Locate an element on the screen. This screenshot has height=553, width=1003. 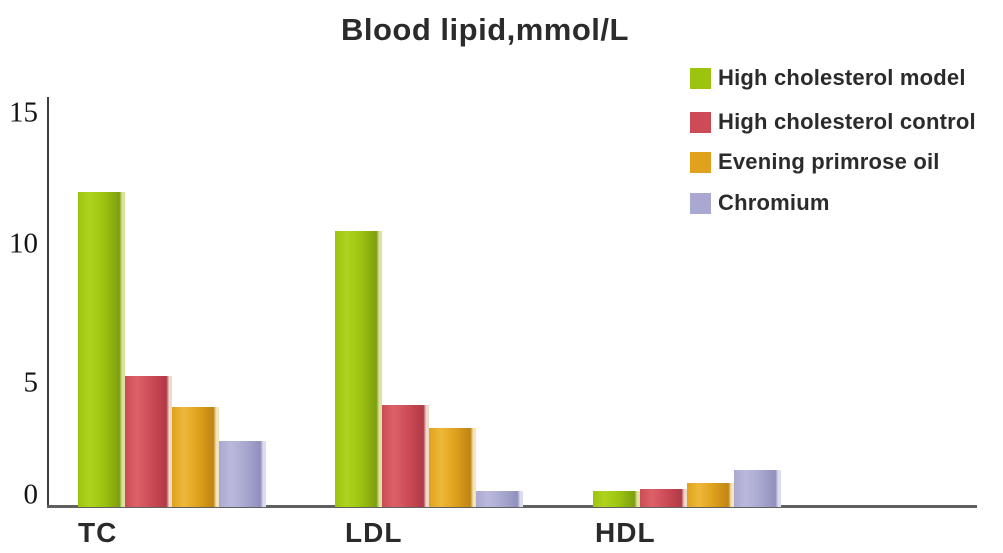
y-tick-label: 5 is located at coordinates (31, 382).